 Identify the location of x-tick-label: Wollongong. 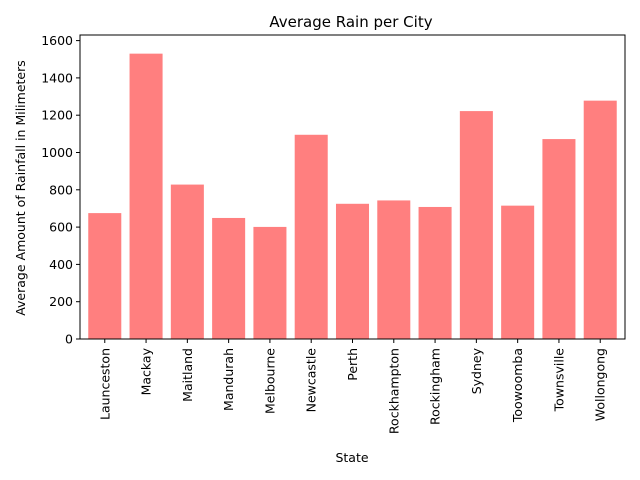
(600, 384).